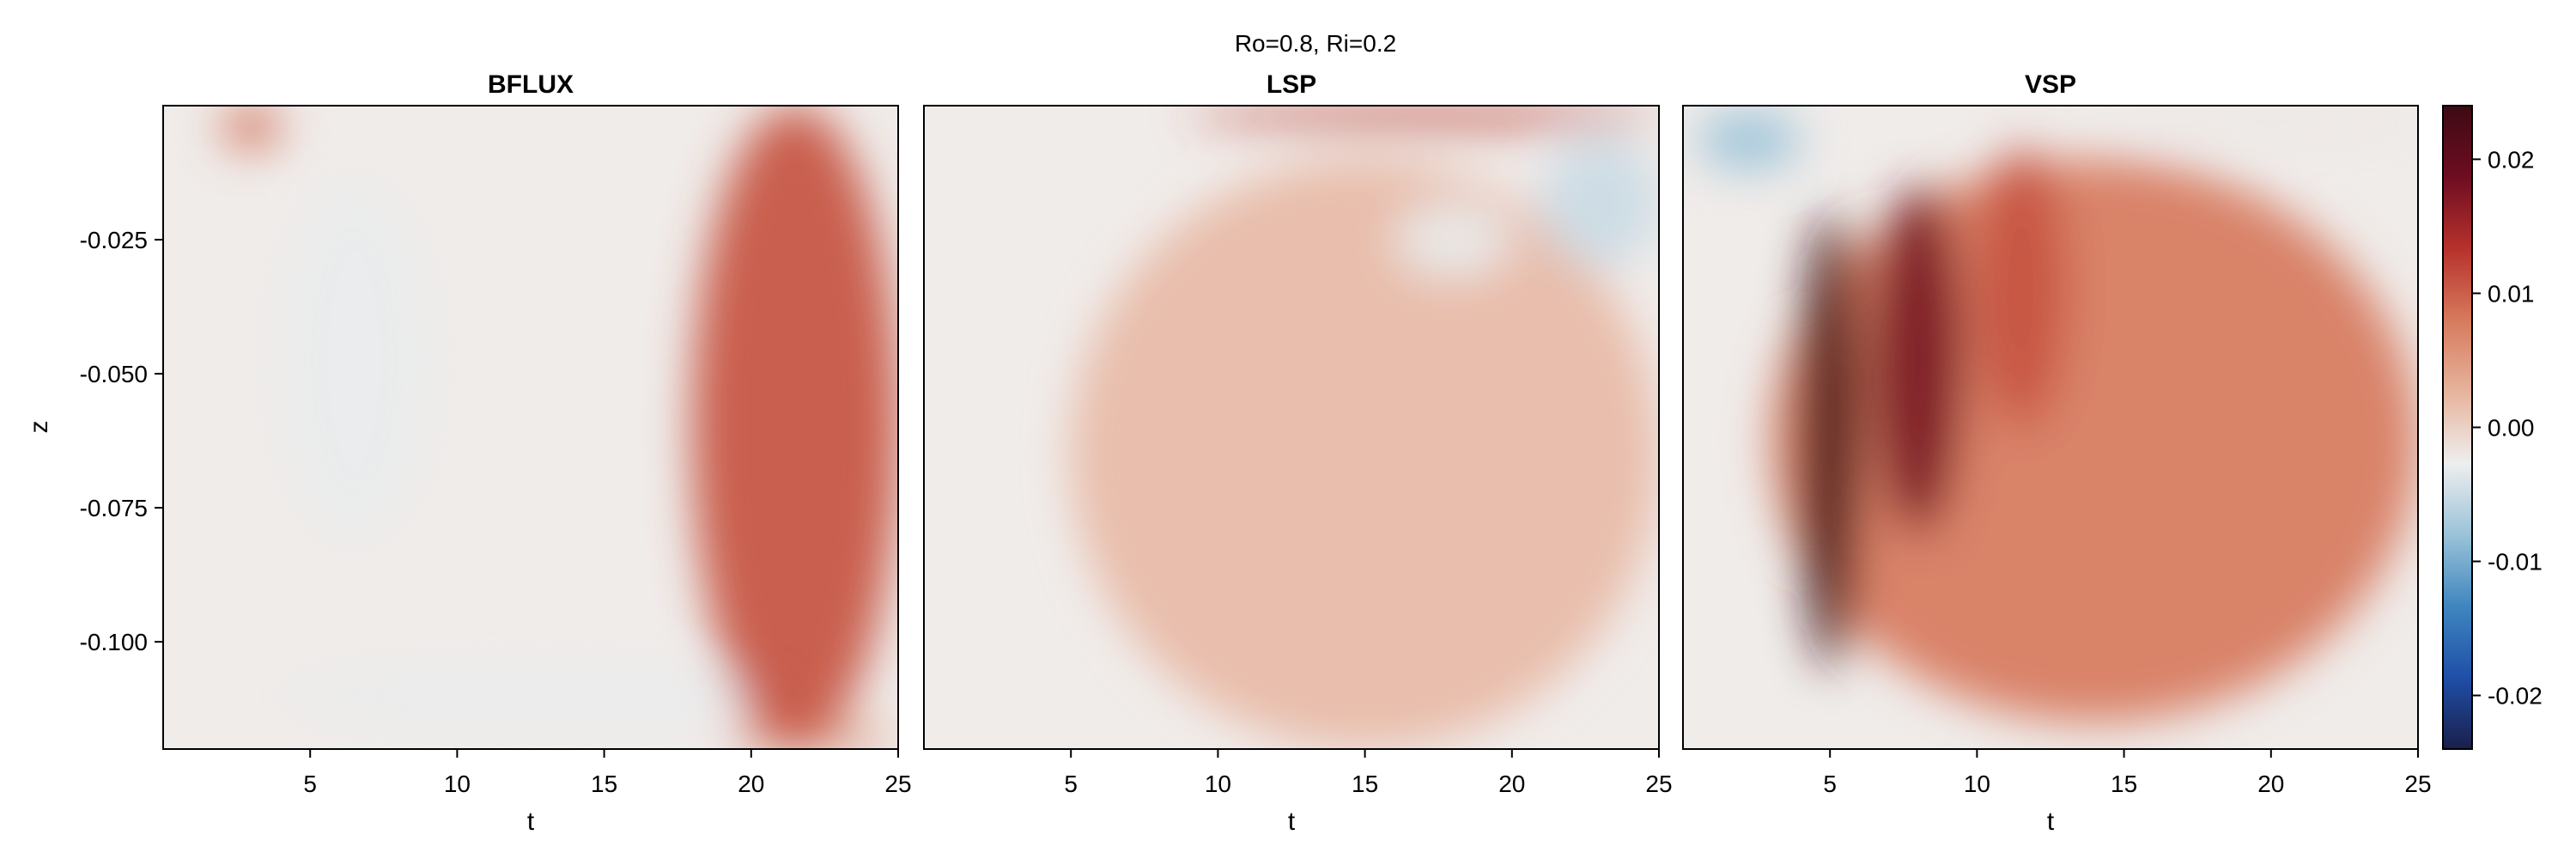  Describe the element at coordinates (1316, 44) in the screenshot. I see `figure-suptitle: Ro=0.8, Ri=0.2` at that location.